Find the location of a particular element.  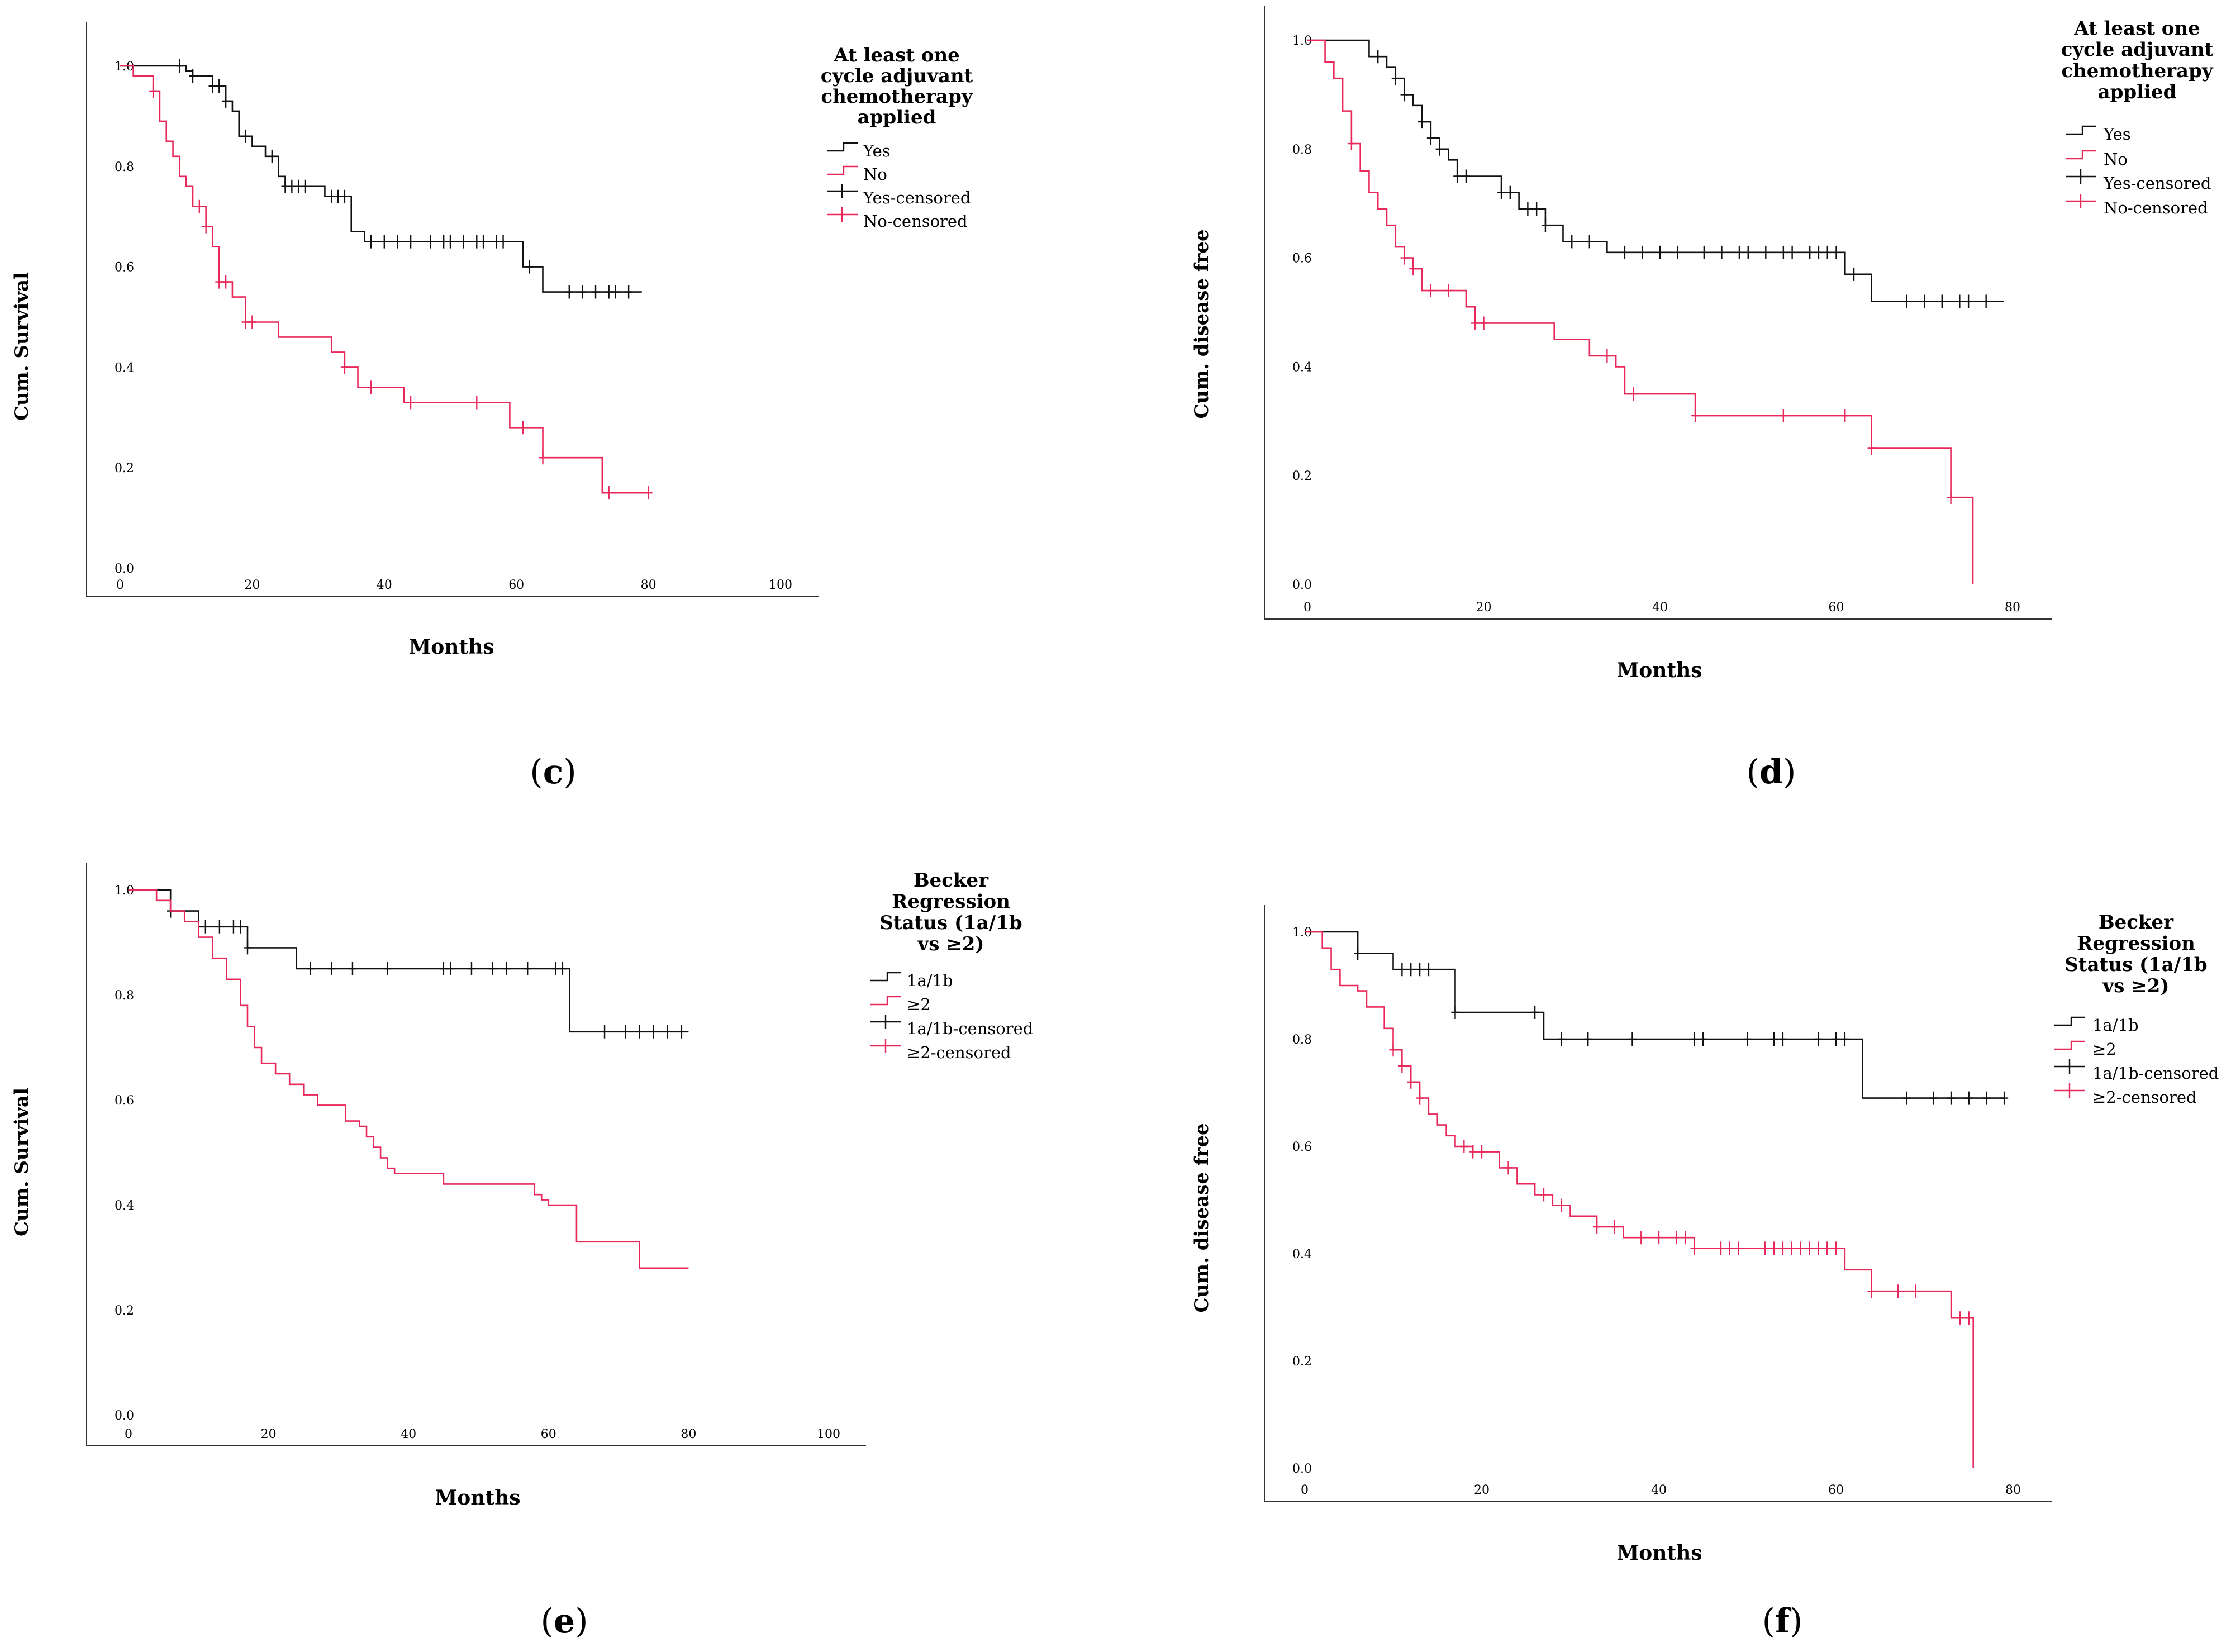

x-tick-label: 80 is located at coordinates (2012, 608).